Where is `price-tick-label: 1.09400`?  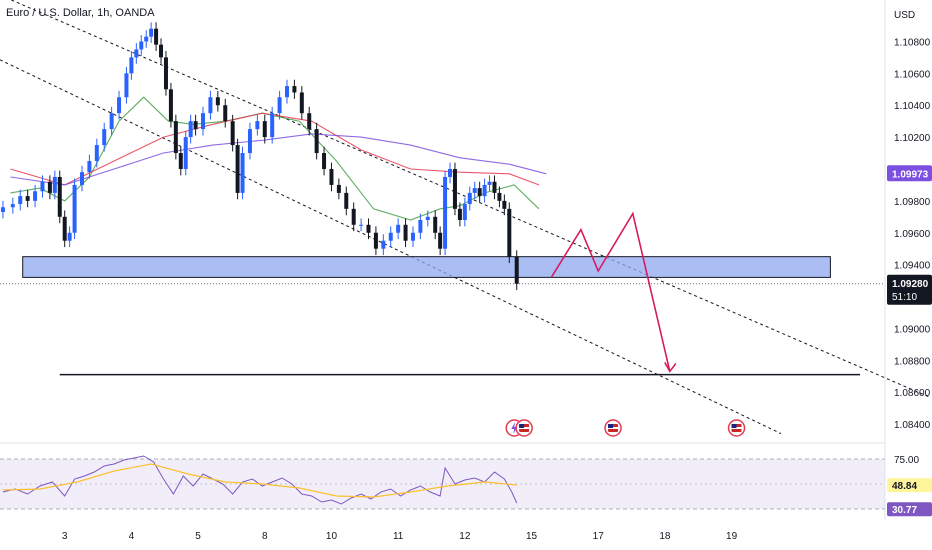 price-tick-label: 1.09400 is located at coordinates (912, 266).